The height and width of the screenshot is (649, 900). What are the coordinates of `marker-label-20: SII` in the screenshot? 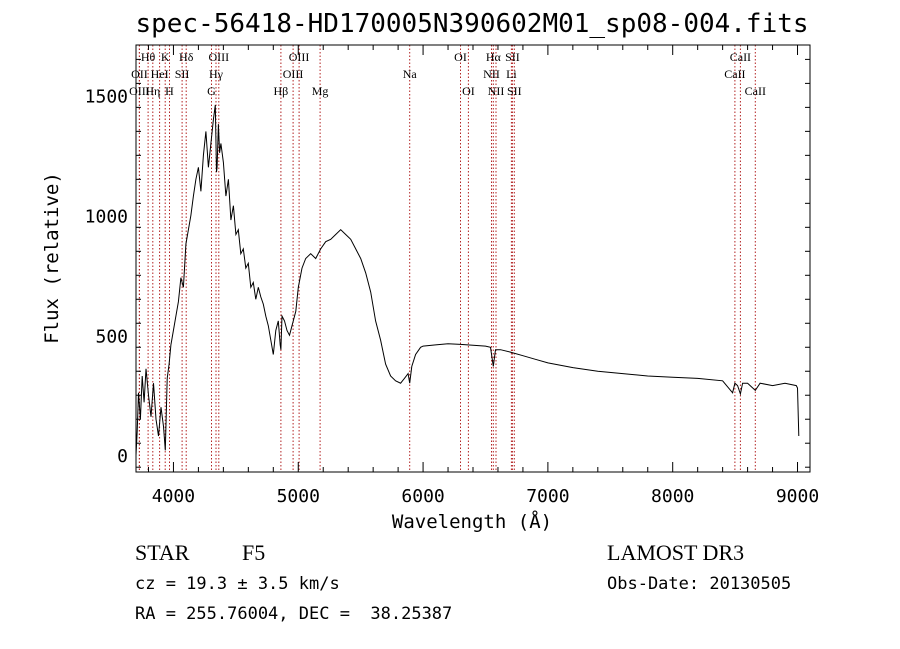 It's located at (512, 57).